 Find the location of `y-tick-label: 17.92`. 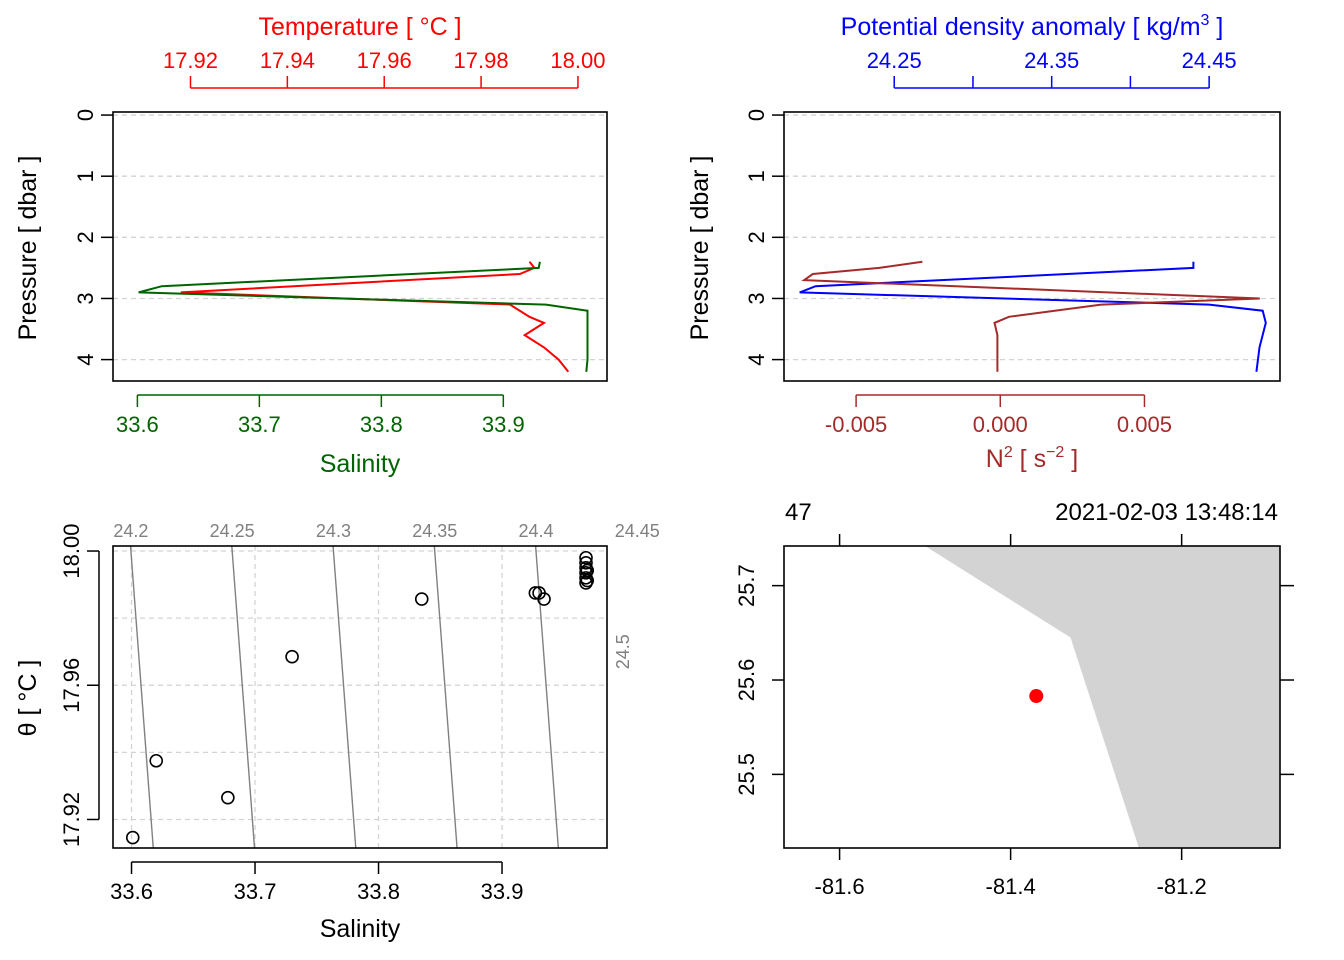

y-tick-label: 17.92 is located at coordinates (71, 819).